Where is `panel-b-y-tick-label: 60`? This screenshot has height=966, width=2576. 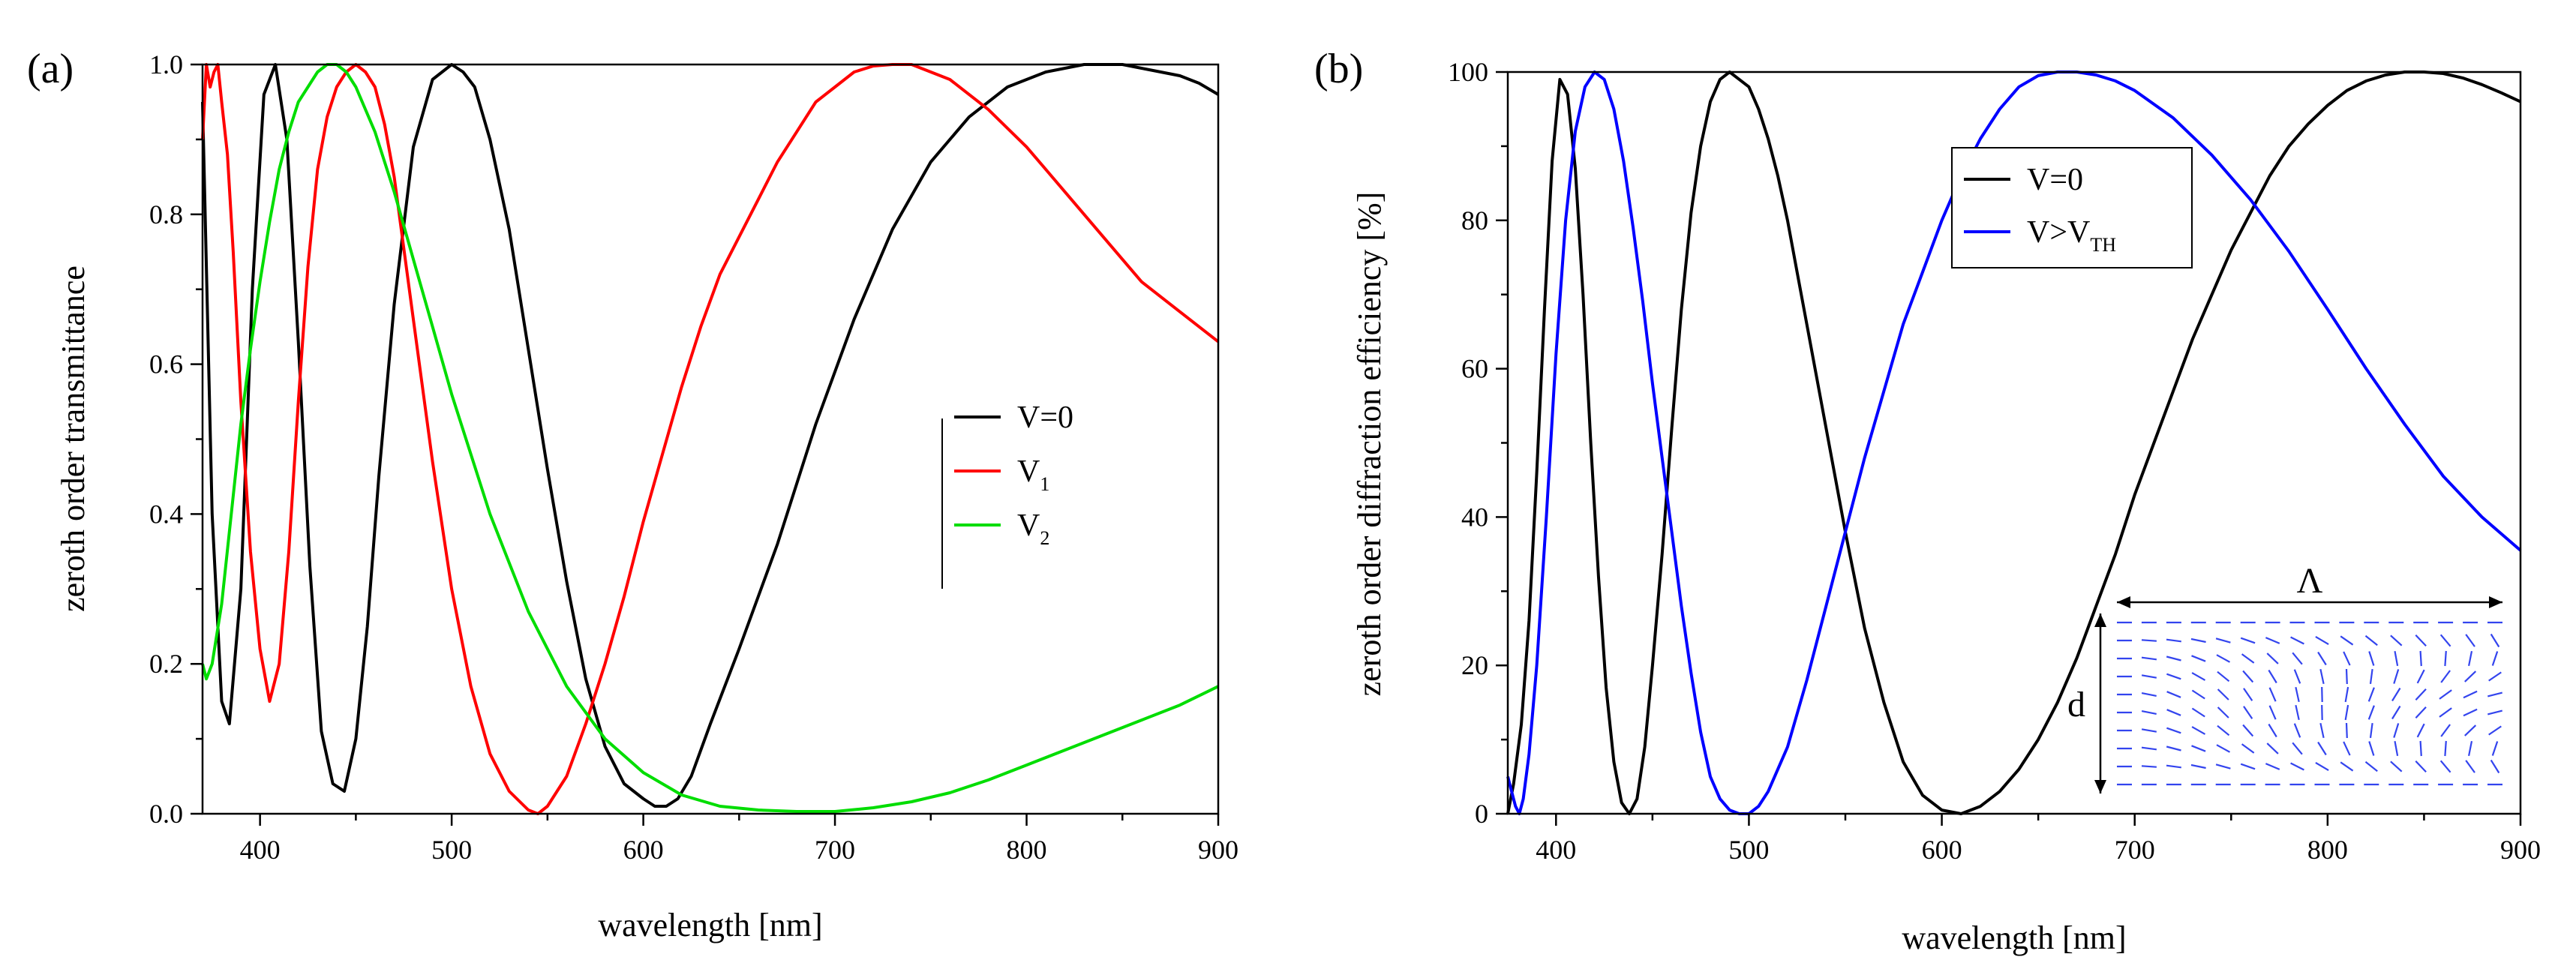 panel-b-y-tick-label: 60 is located at coordinates (1474, 369).